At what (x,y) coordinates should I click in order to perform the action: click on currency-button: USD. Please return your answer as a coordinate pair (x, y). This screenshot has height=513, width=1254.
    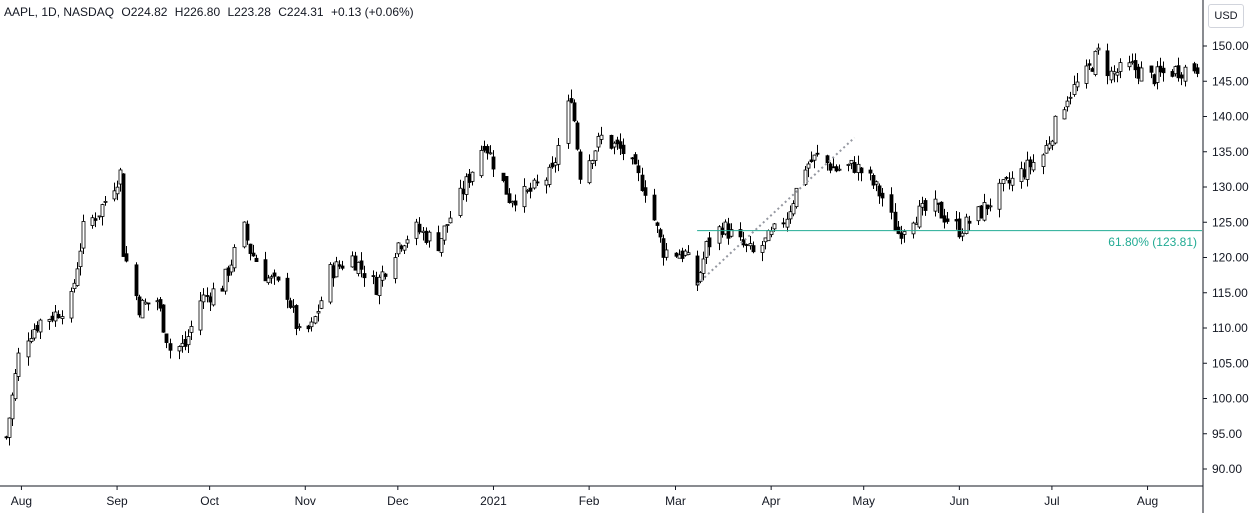
    Looking at the image, I should click on (1226, 16).